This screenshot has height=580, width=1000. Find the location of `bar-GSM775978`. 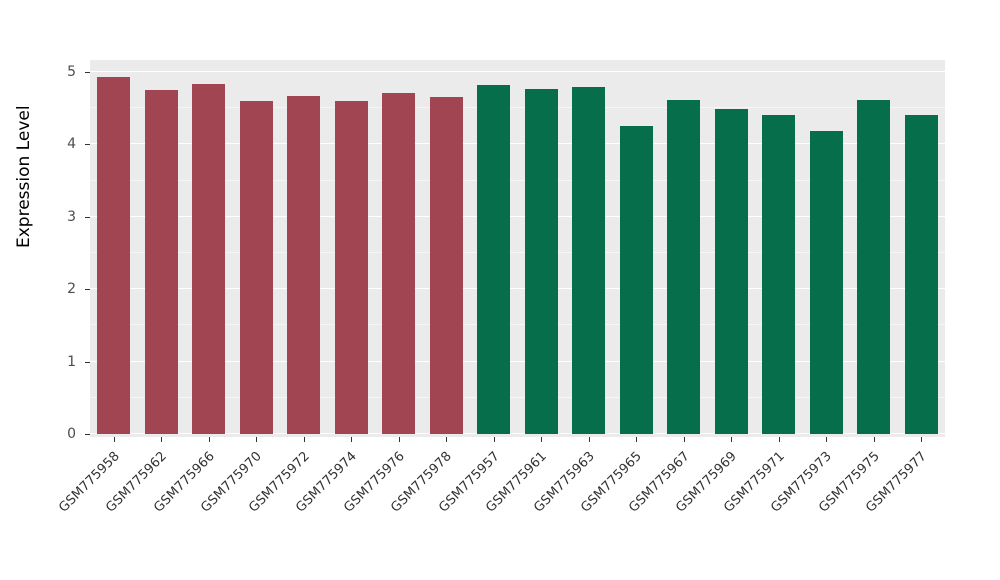

bar-GSM775978 is located at coordinates (446, 265).